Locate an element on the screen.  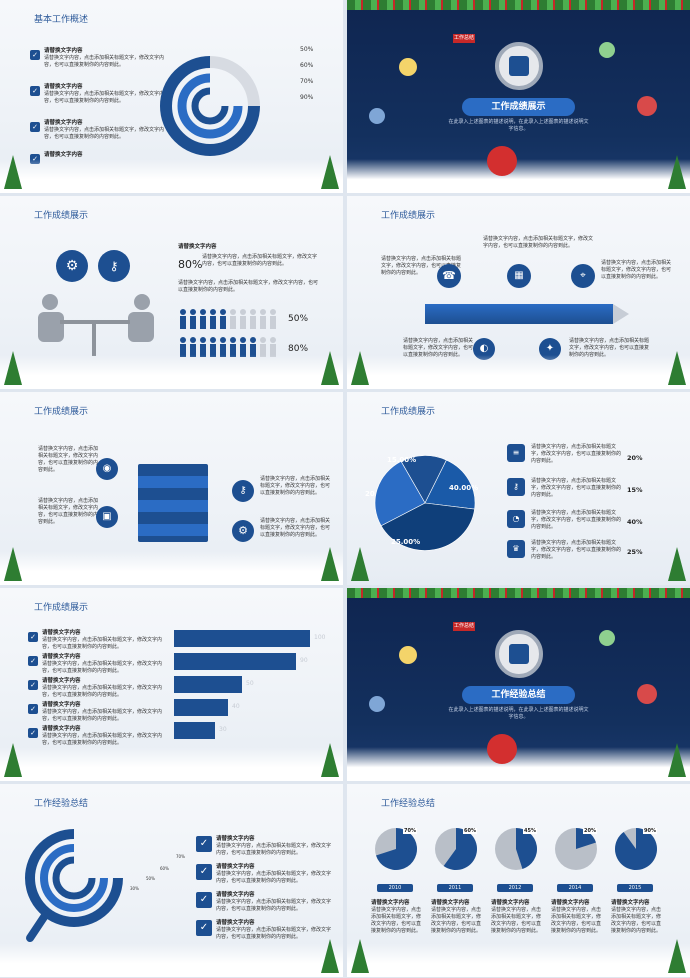
section-banner: 工作经验总结 is located at coordinates (518, 695).